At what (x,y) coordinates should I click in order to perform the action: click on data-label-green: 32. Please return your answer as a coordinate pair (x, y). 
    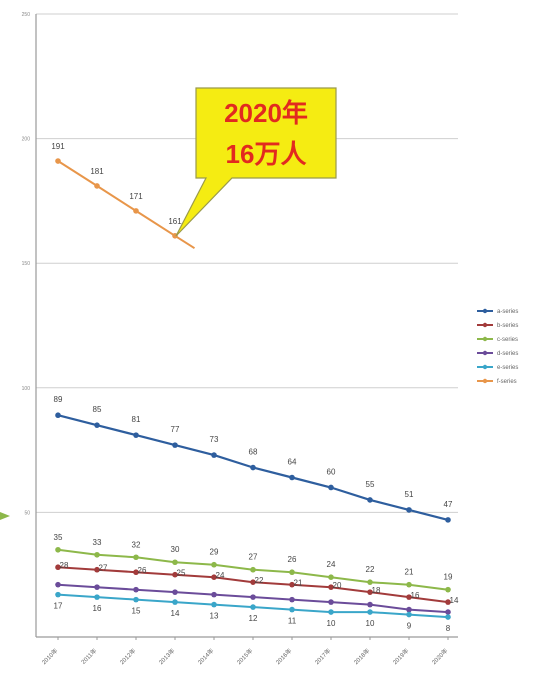
    Looking at the image, I should click on (136, 544).